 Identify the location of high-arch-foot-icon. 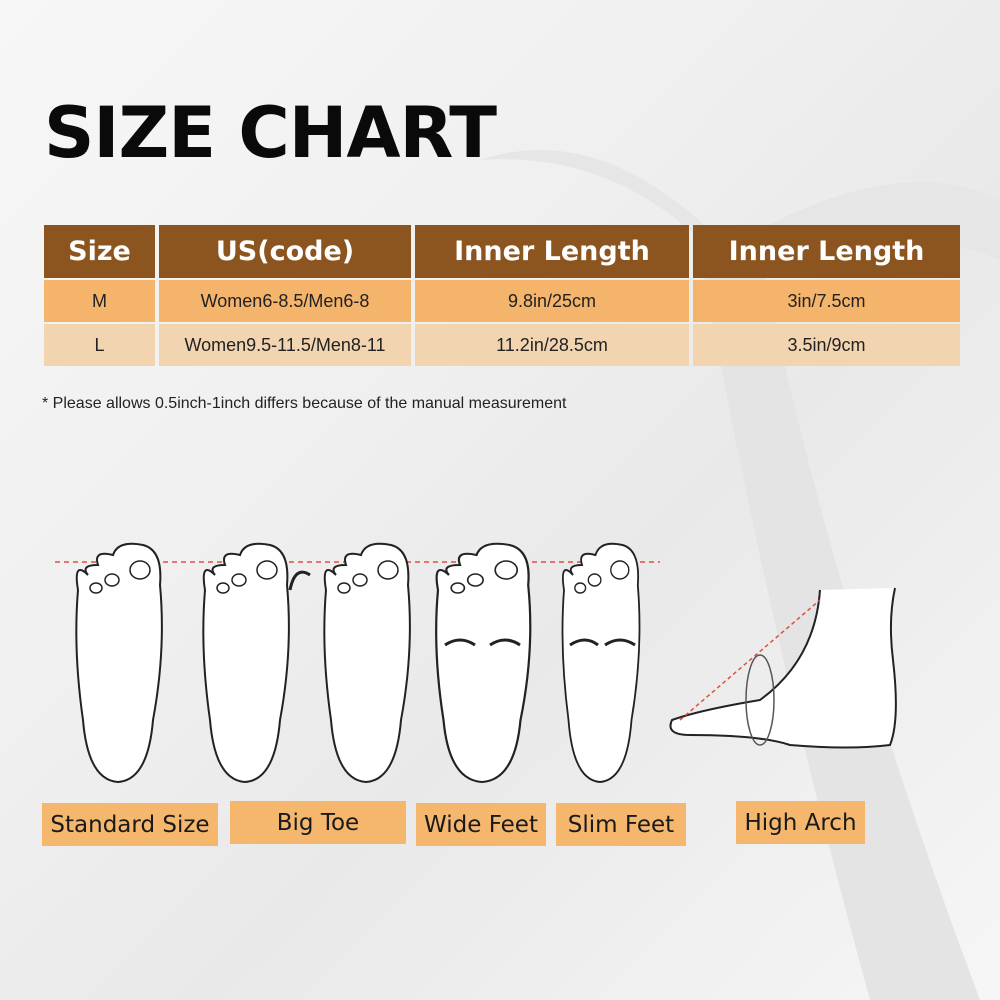
(783, 668).